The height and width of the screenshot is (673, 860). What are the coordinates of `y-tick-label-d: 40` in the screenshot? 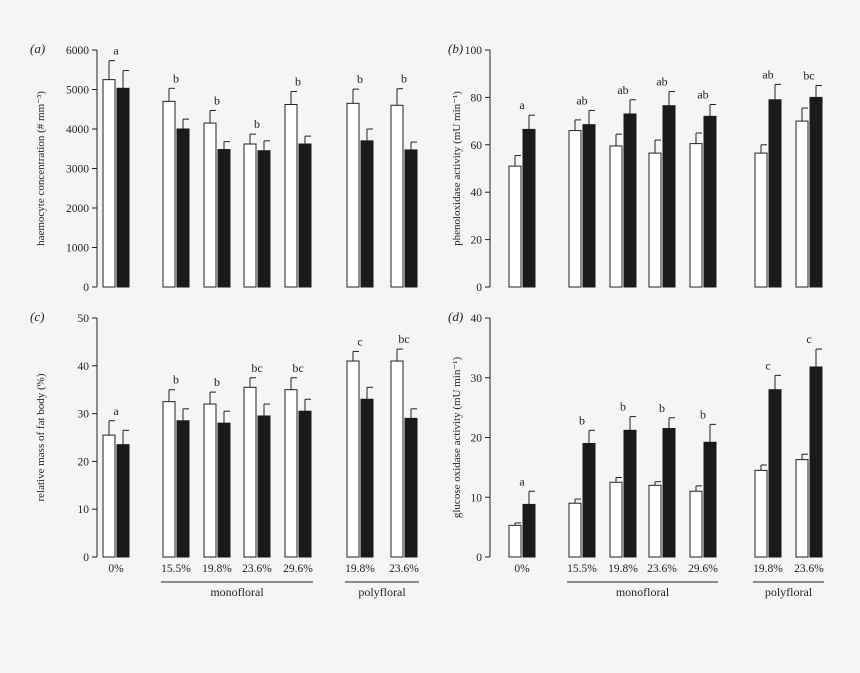 It's located at (477, 319).